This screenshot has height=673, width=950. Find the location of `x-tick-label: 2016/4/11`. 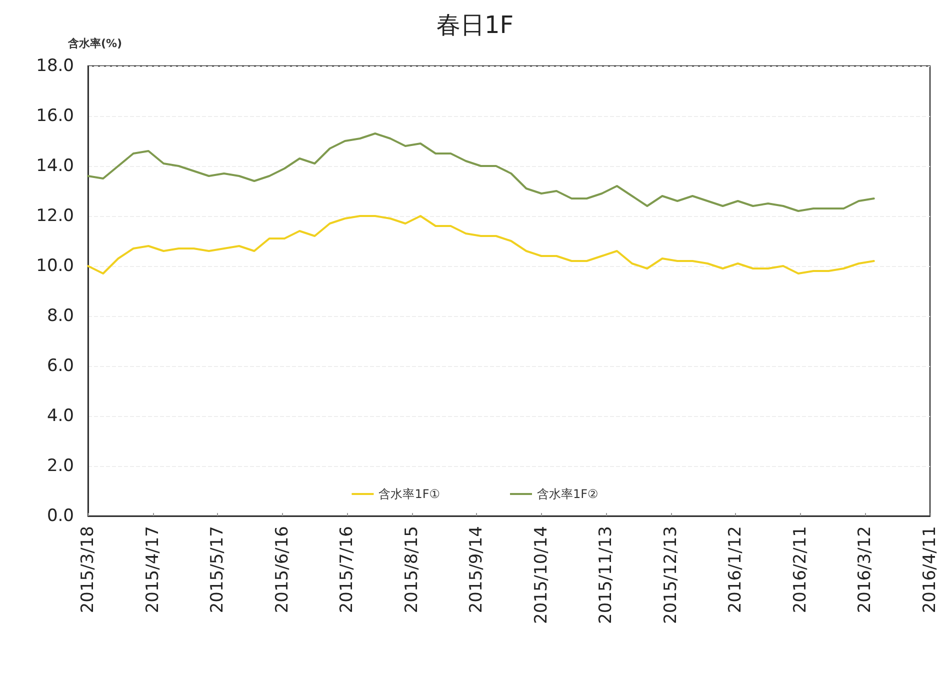

x-tick-label: 2016/4/11 is located at coordinates (930, 570).